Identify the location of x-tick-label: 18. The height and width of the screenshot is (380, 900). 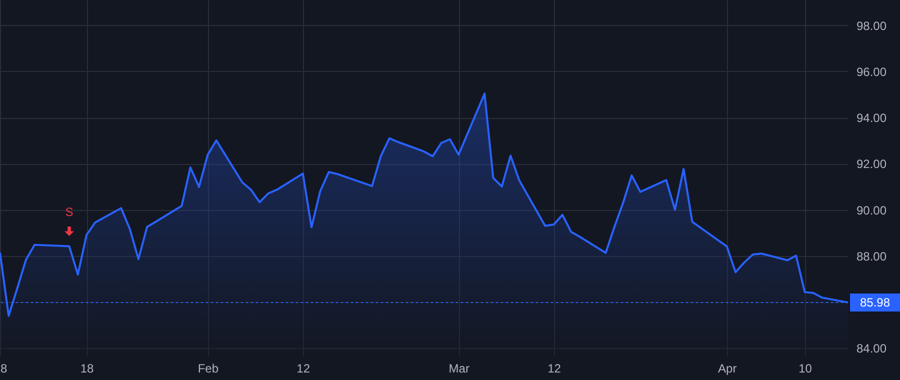
(87, 369).